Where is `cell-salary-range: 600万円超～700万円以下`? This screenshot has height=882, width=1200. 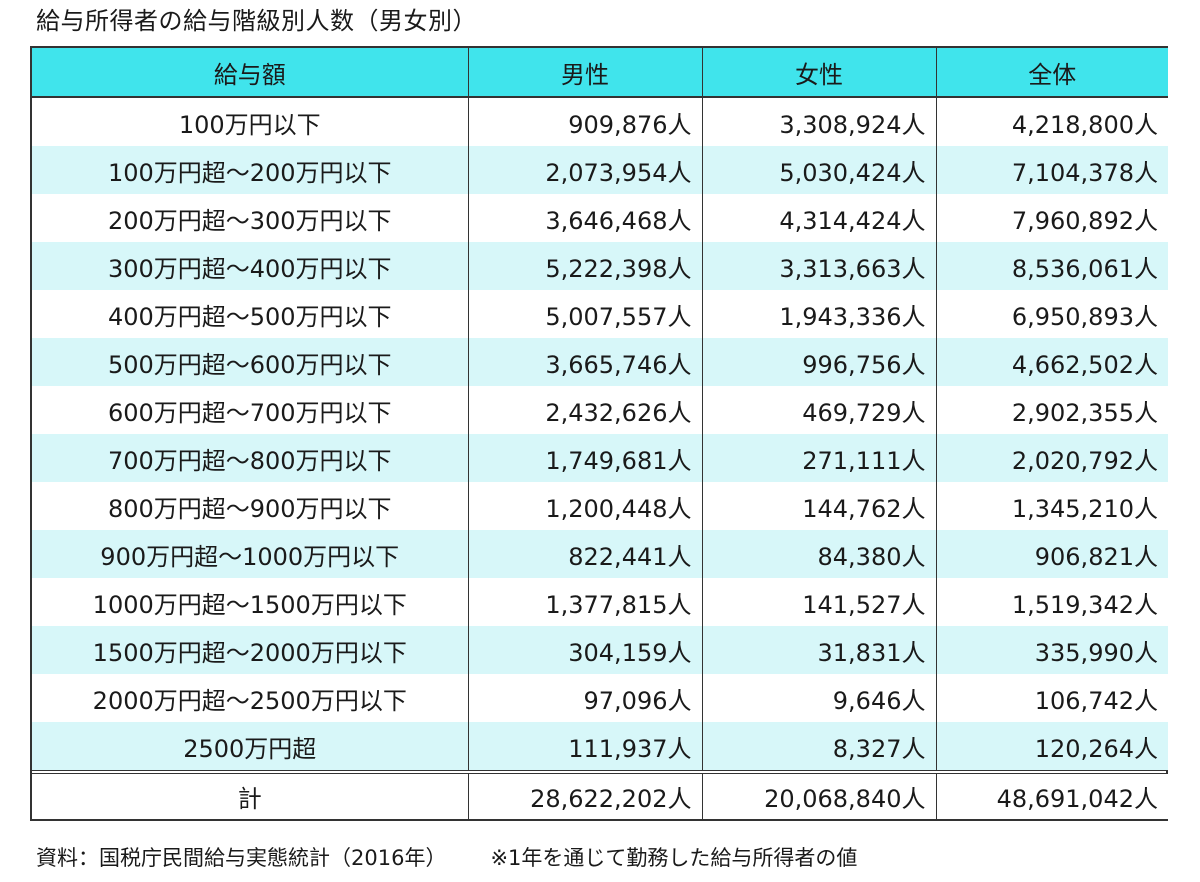
cell-salary-range: 600万円超～700万円以下 is located at coordinates (250, 410).